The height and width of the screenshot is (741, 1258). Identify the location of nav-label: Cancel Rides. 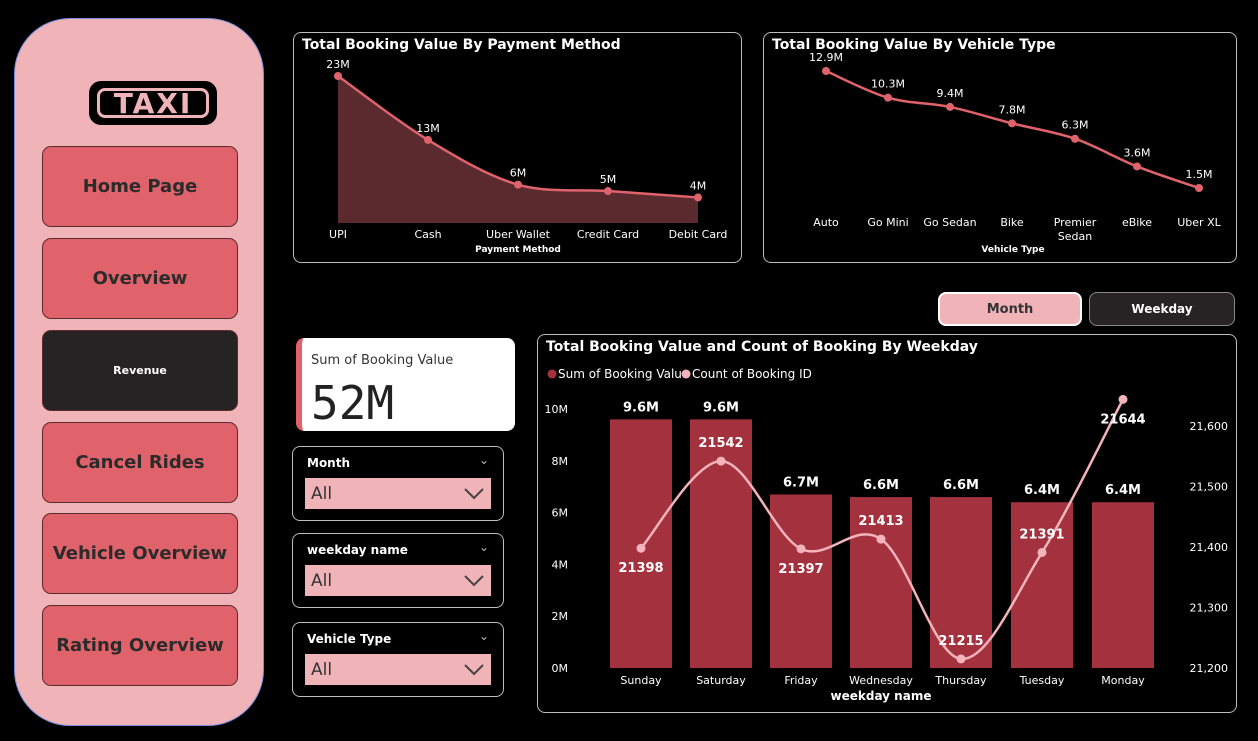
(140, 462).